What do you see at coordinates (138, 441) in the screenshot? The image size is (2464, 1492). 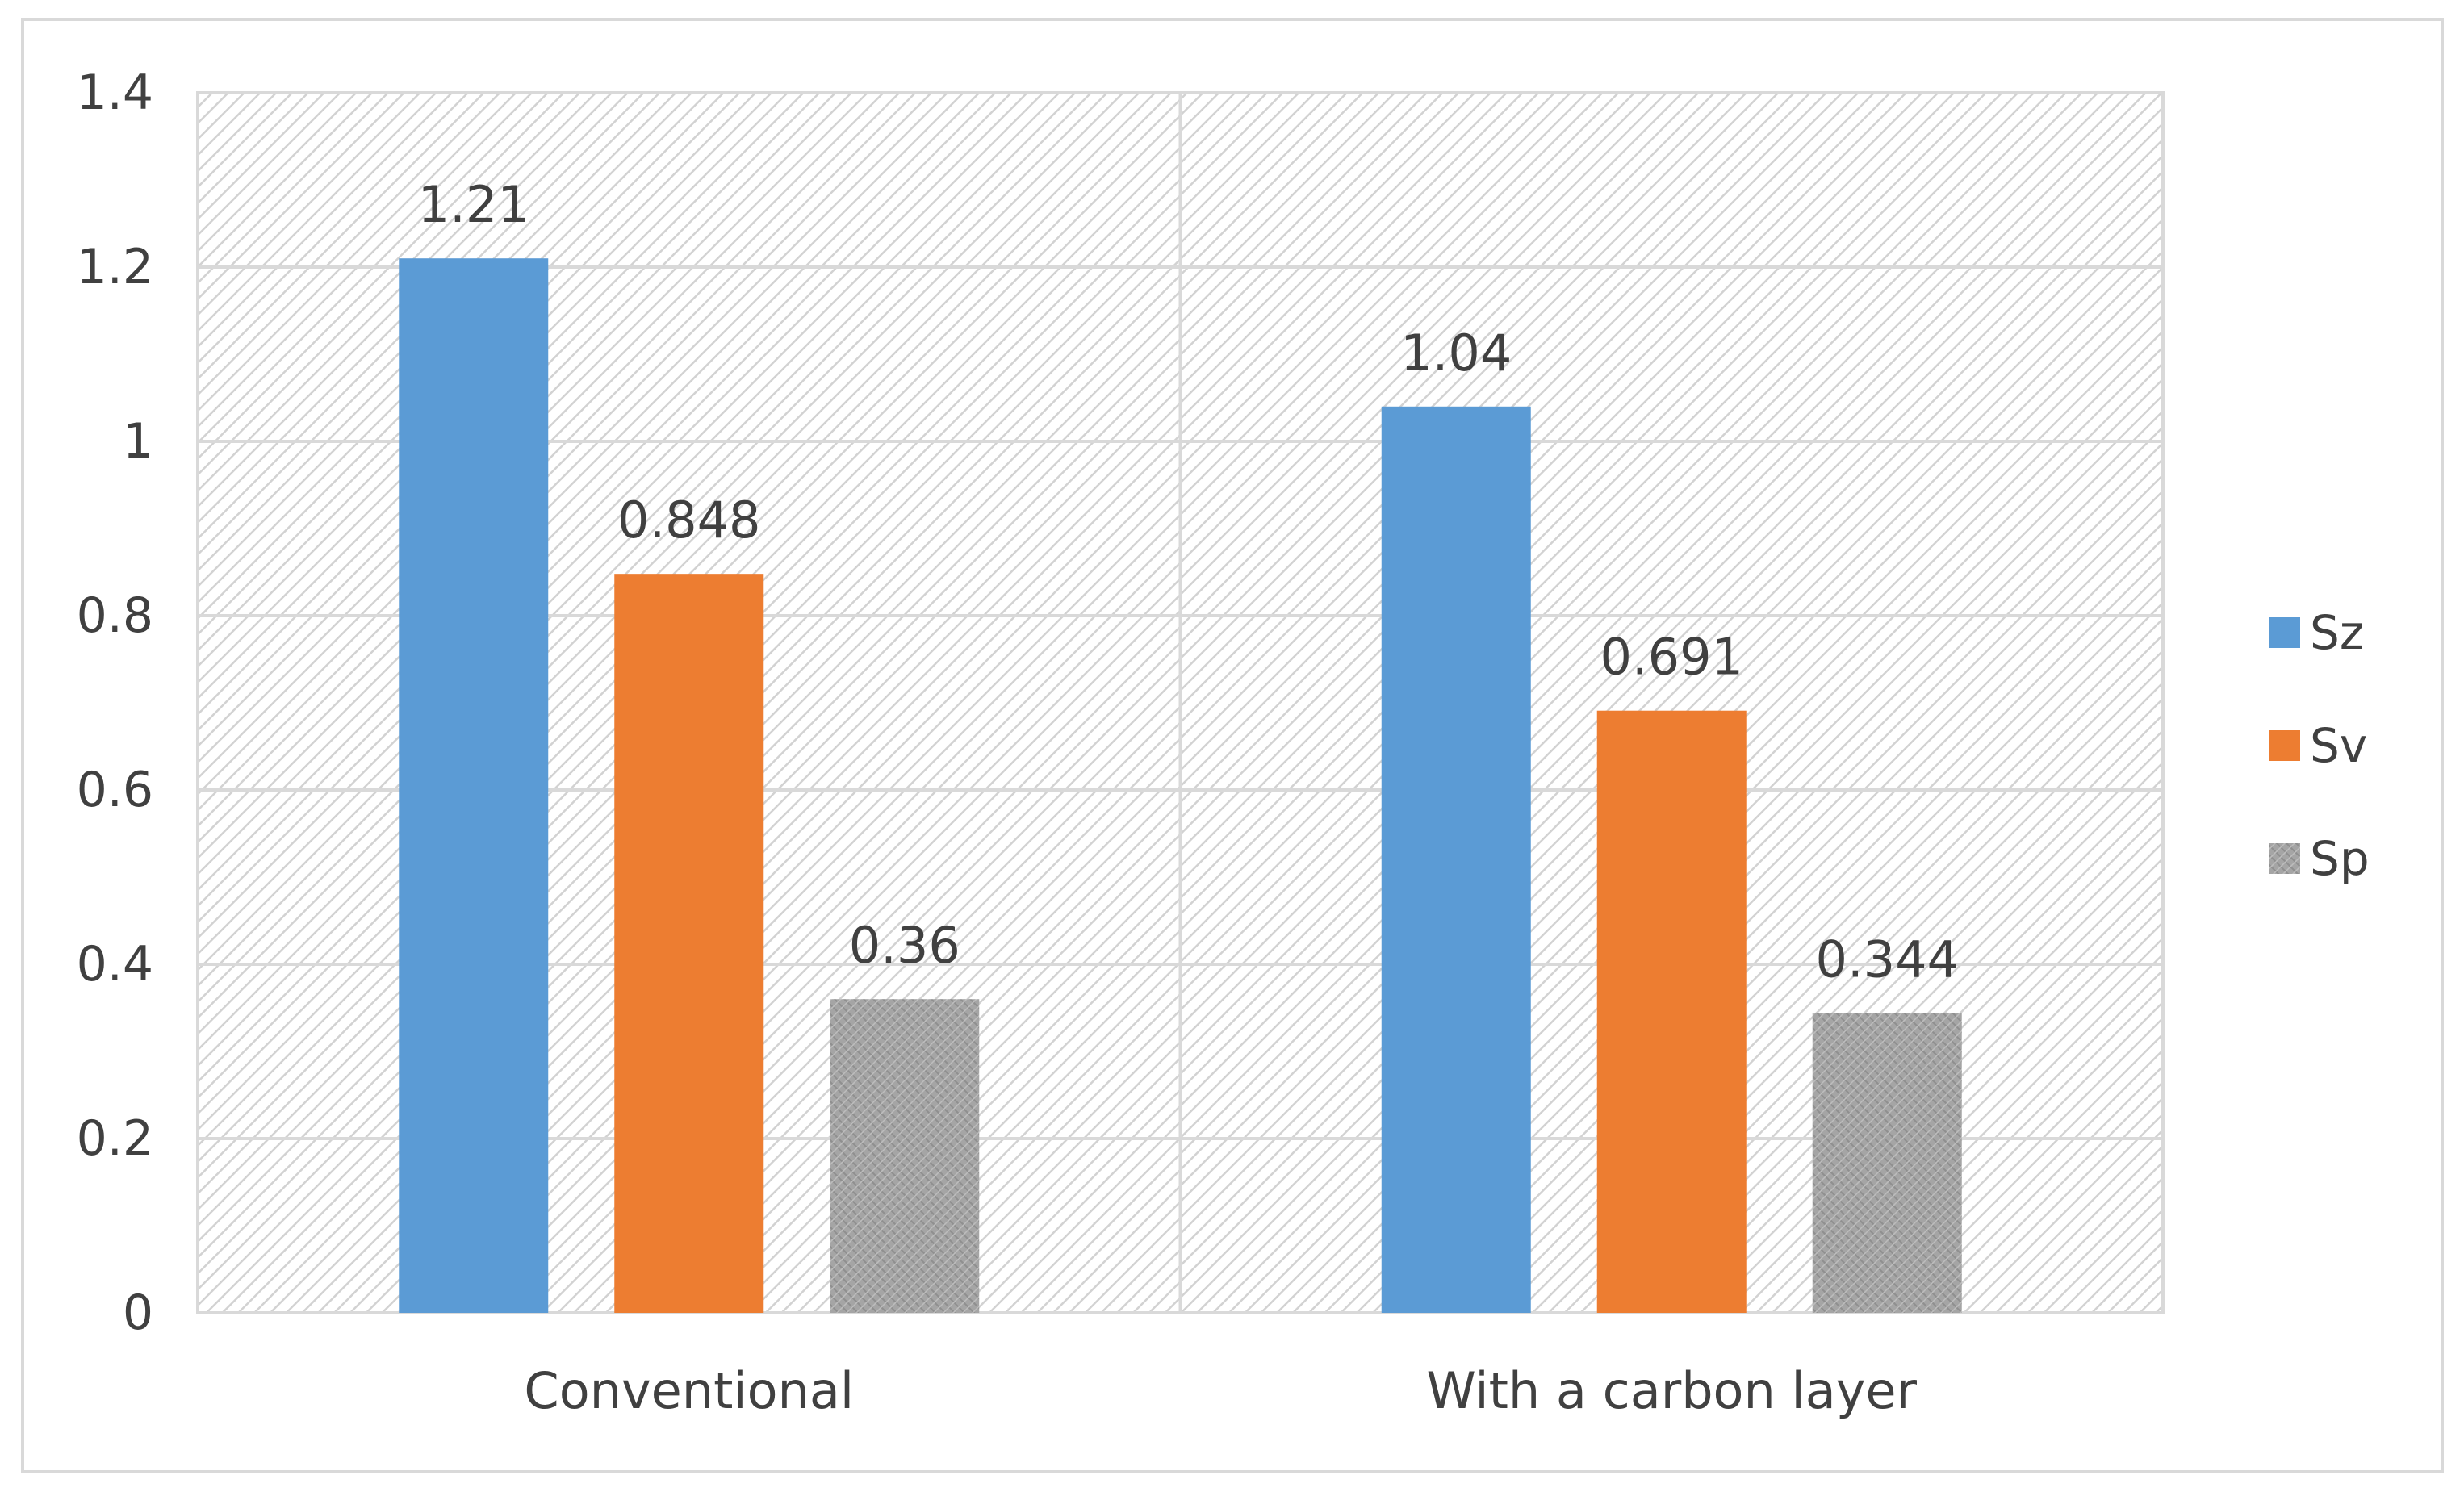 I see `y-tick-label-5: 1` at bounding box center [138, 441].